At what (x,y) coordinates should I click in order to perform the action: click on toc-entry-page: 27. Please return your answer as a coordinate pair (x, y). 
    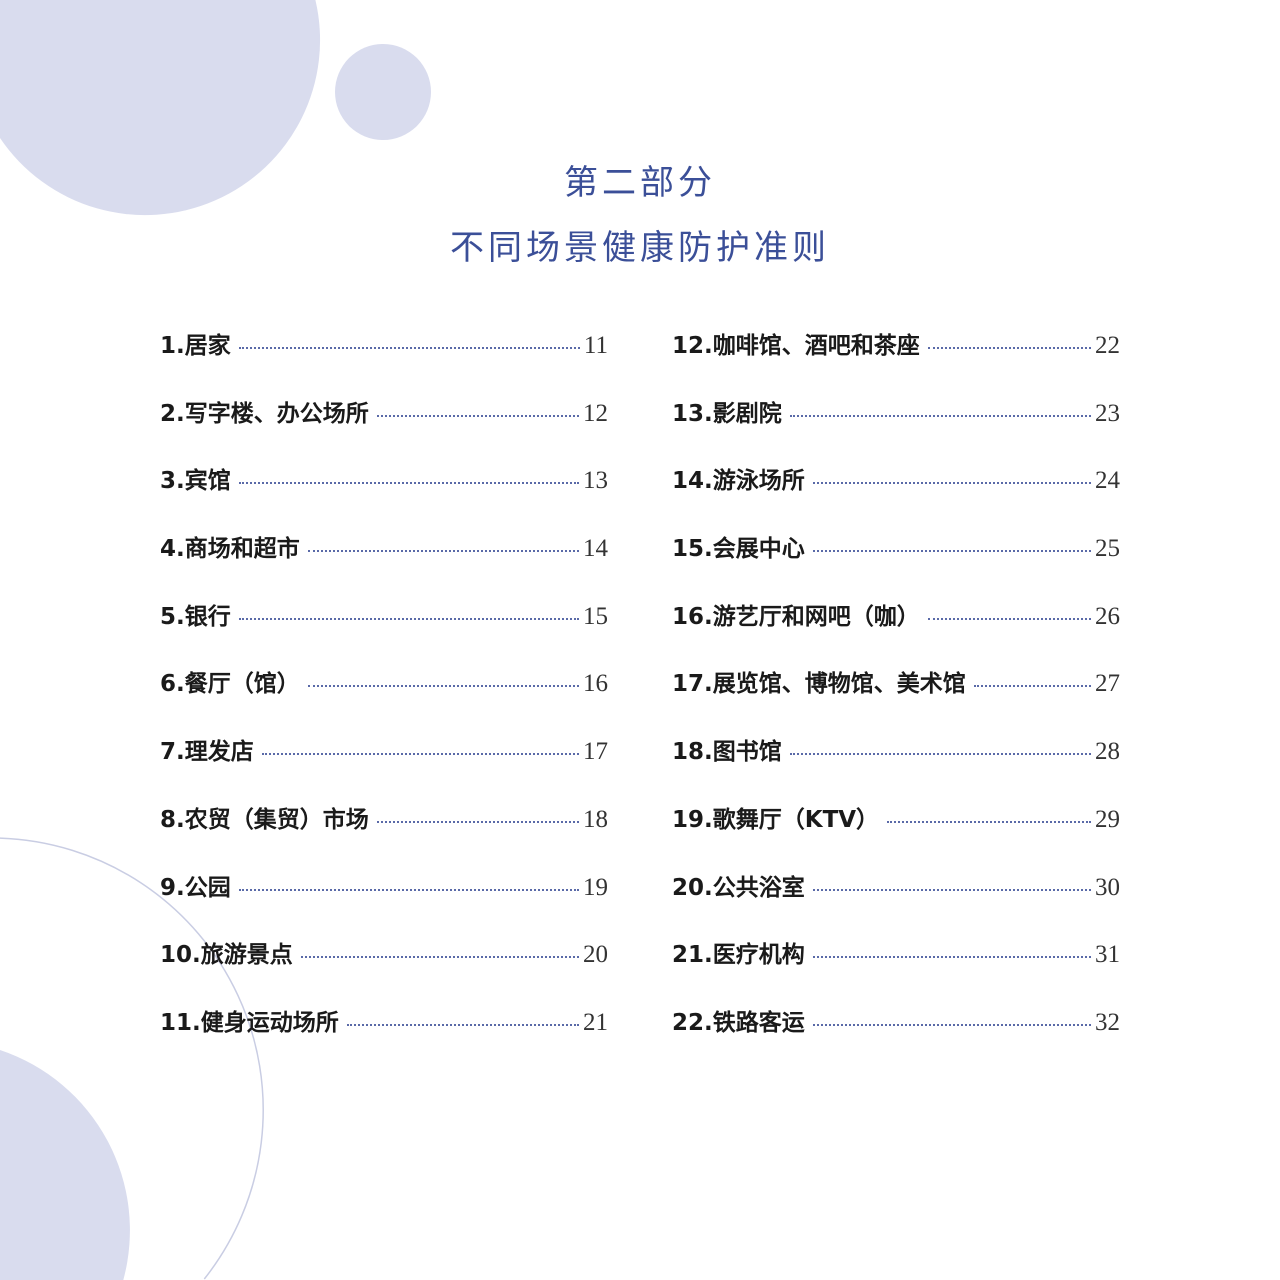
    Looking at the image, I should click on (1107, 684).